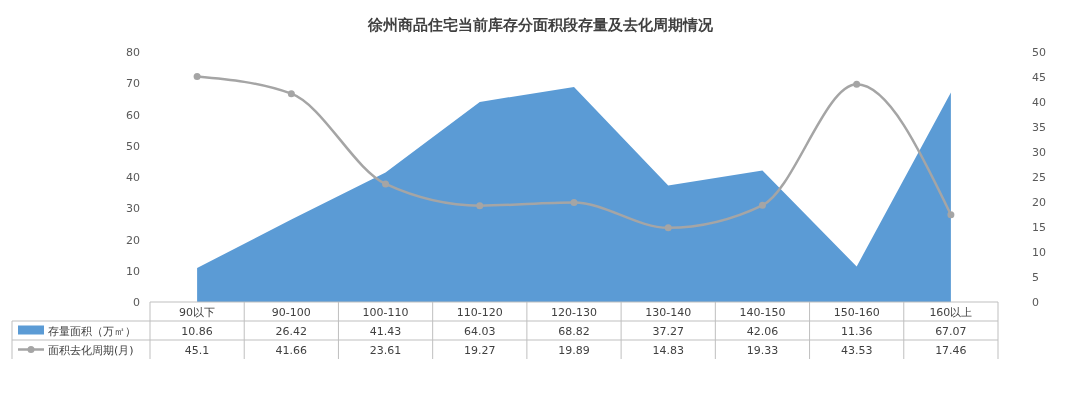 This screenshot has height=410, width=1080. What do you see at coordinates (133, 177) in the screenshot?
I see `y-tick-label: 40` at bounding box center [133, 177].